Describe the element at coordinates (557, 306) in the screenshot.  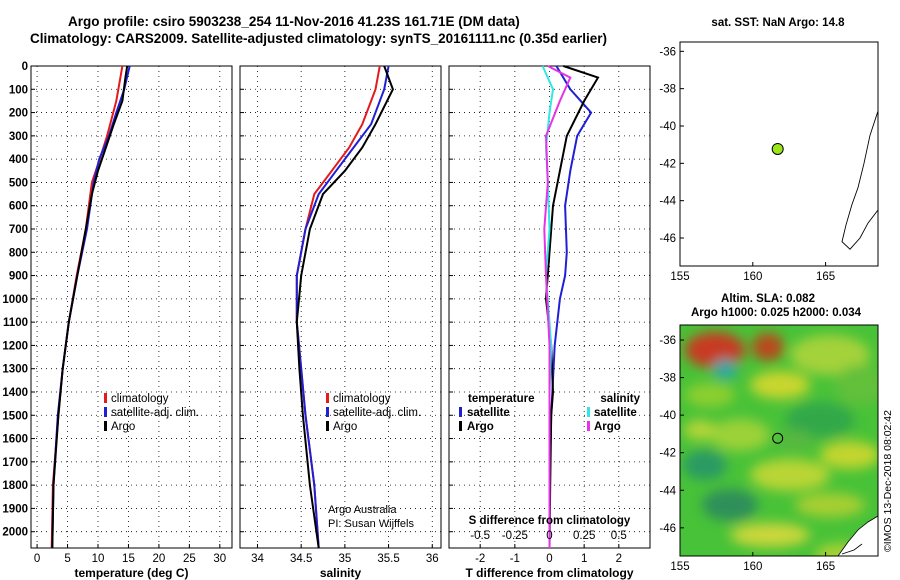
I see `series-salinity-argo` at that location.